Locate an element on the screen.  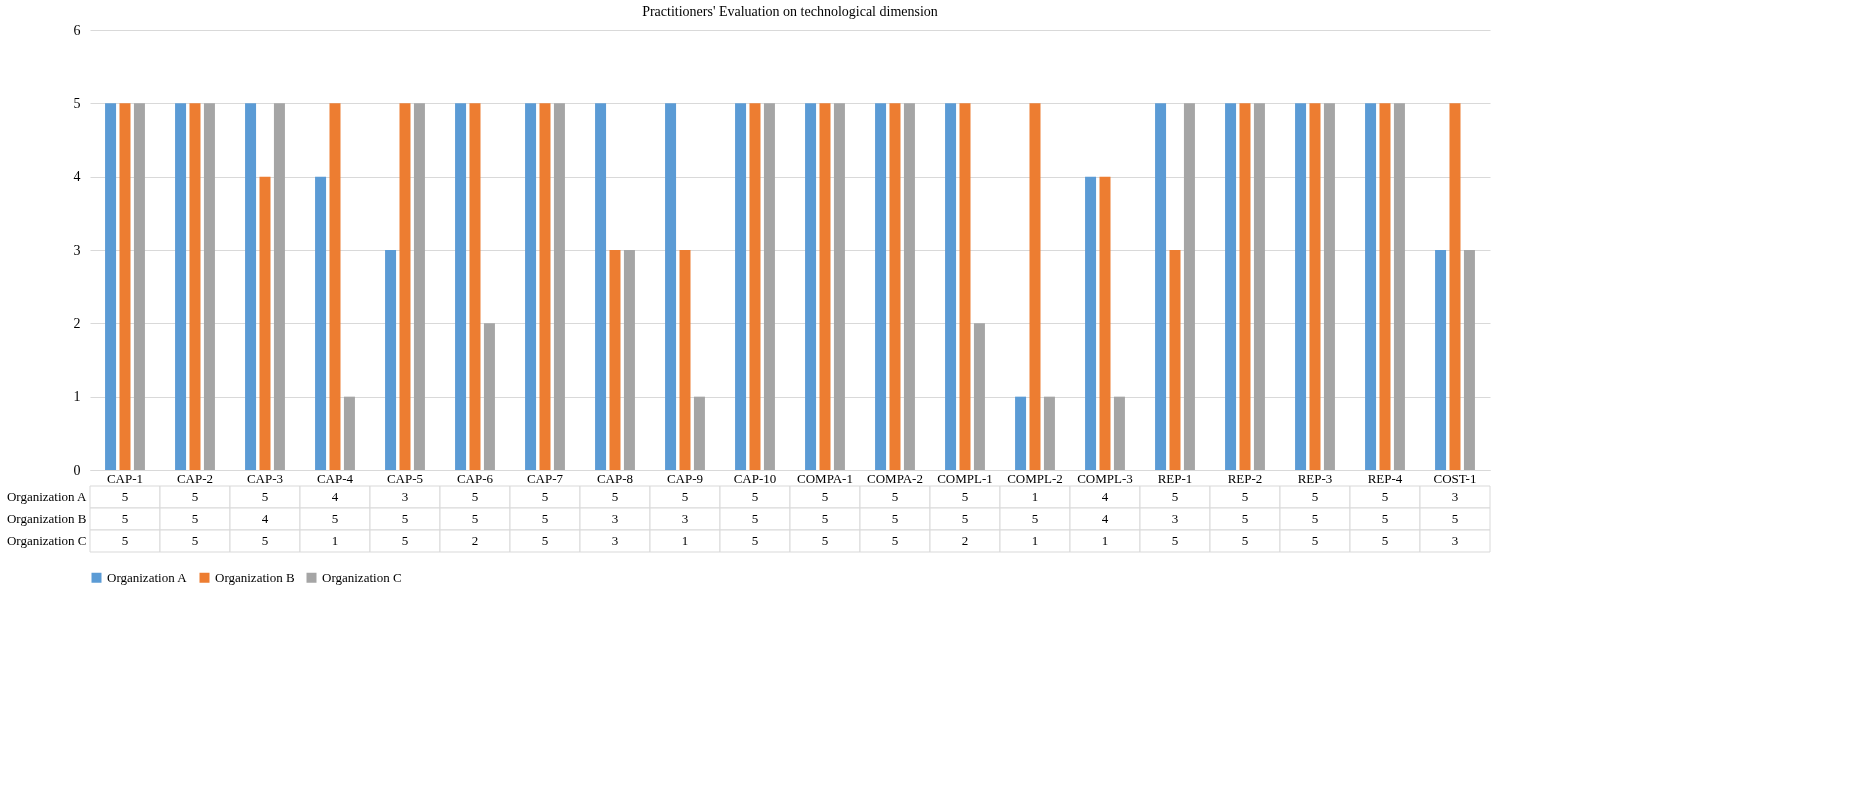
y-tick-label: 6 is located at coordinates (77, 30).